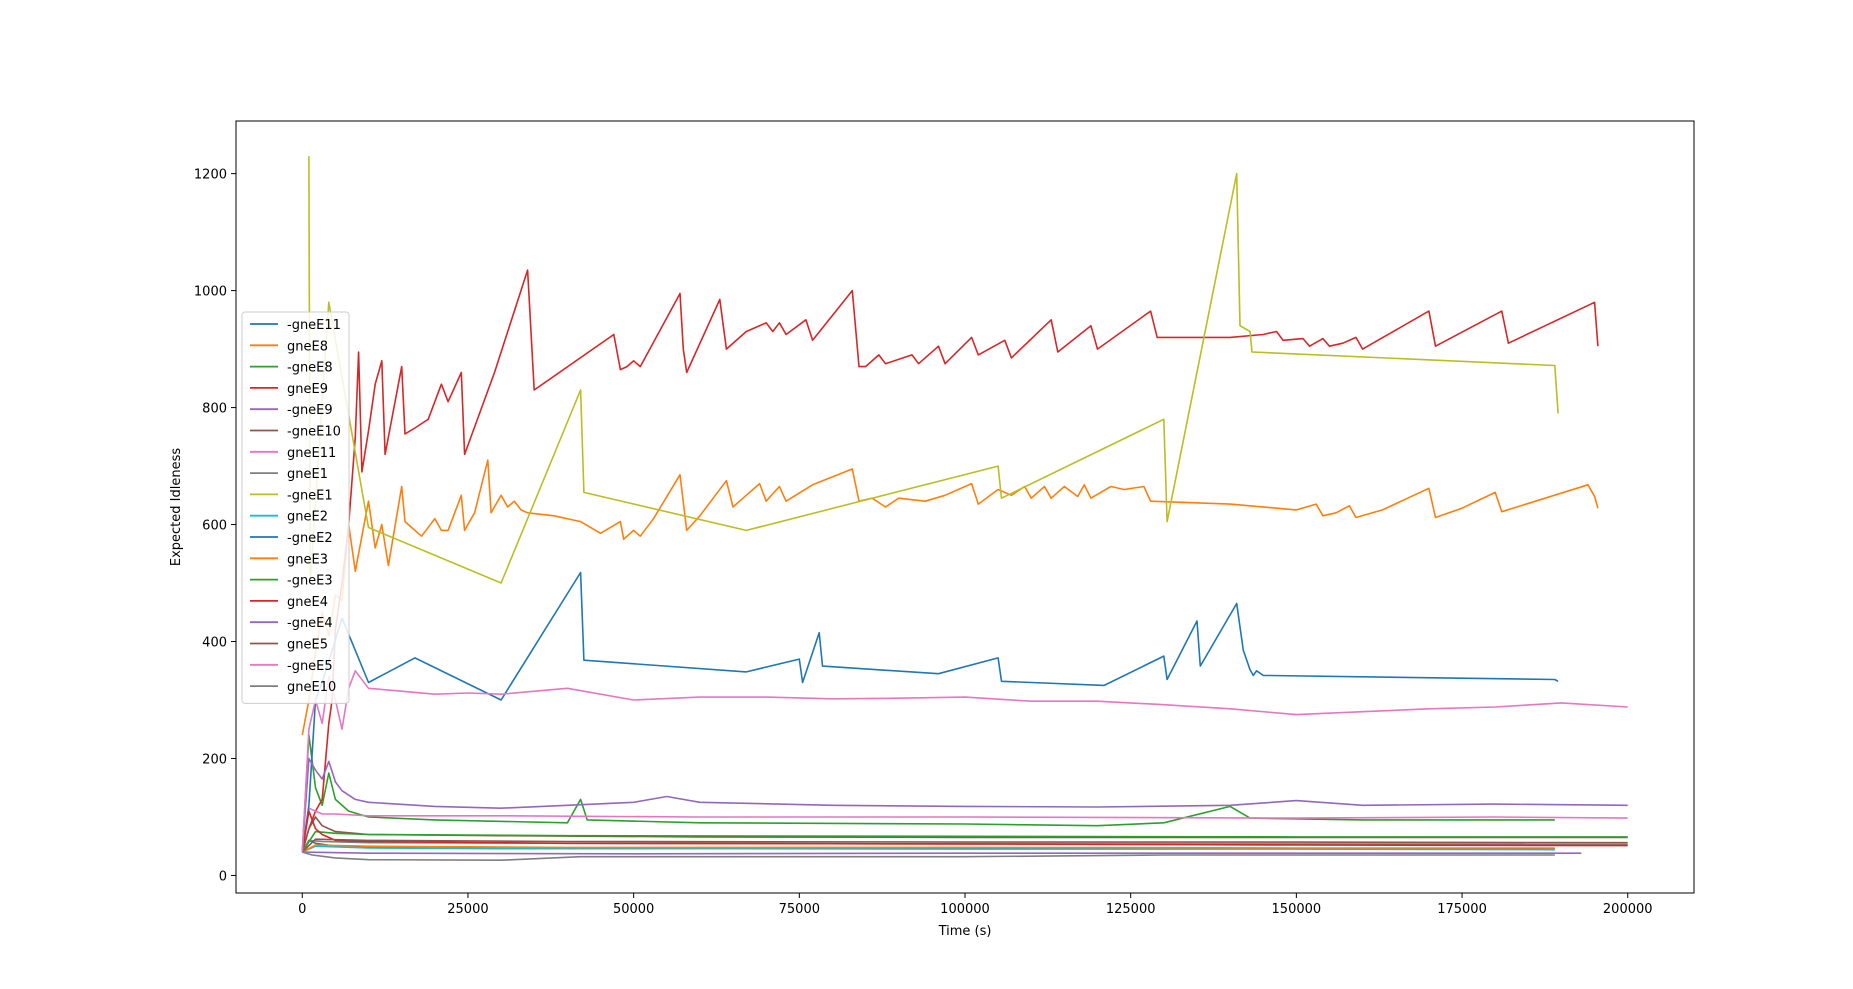  Describe the element at coordinates (310, 666) in the screenshot. I see `legend-label: -gneE5` at that location.